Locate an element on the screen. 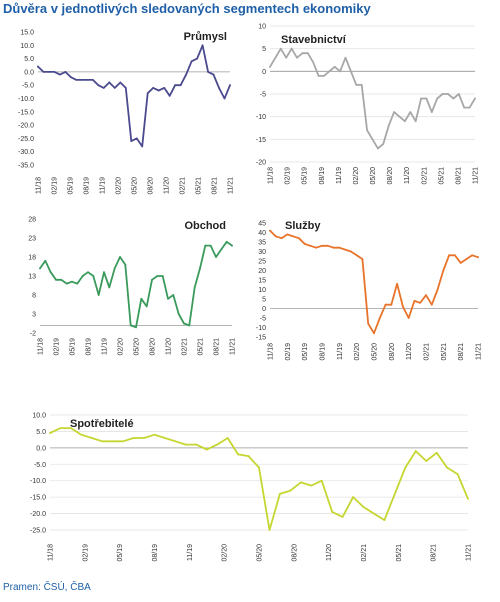 This screenshot has width=500, height=602. y-tick-label: 0 is located at coordinates (264, 72).